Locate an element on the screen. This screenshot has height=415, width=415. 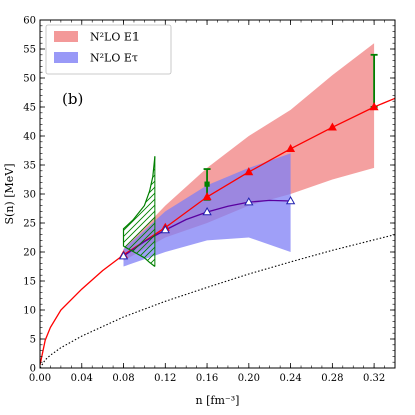
legend-label-2: N²LO Eτ is located at coordinates (114, 58).